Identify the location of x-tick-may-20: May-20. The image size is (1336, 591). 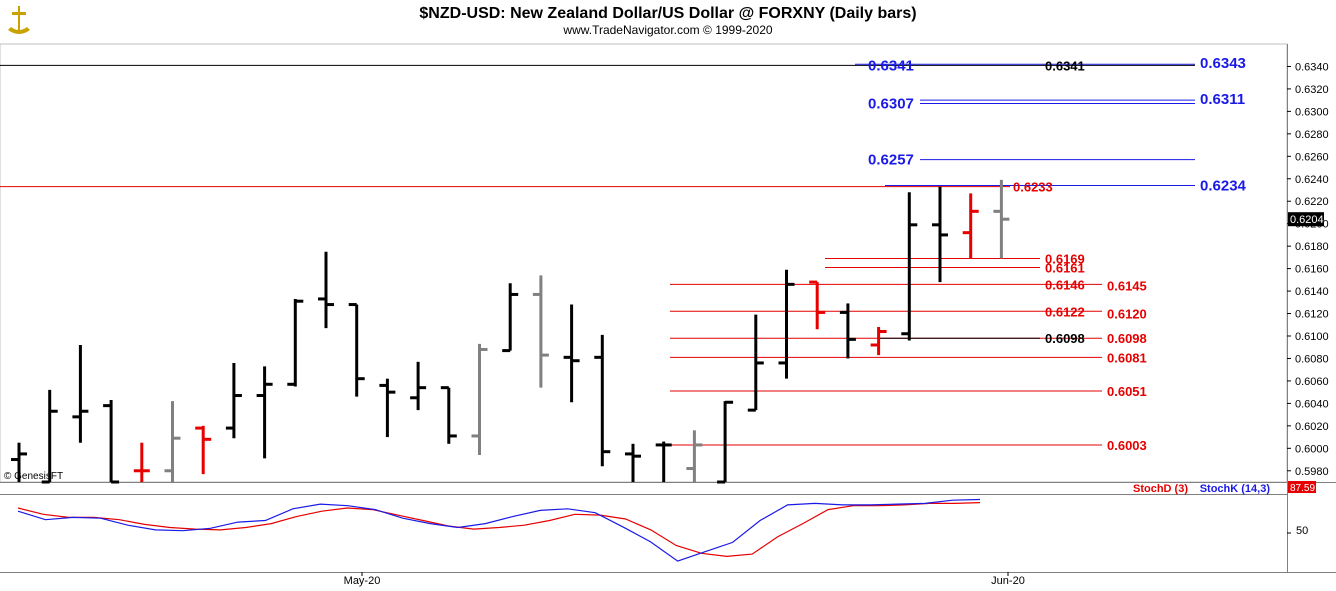
(362, 581).